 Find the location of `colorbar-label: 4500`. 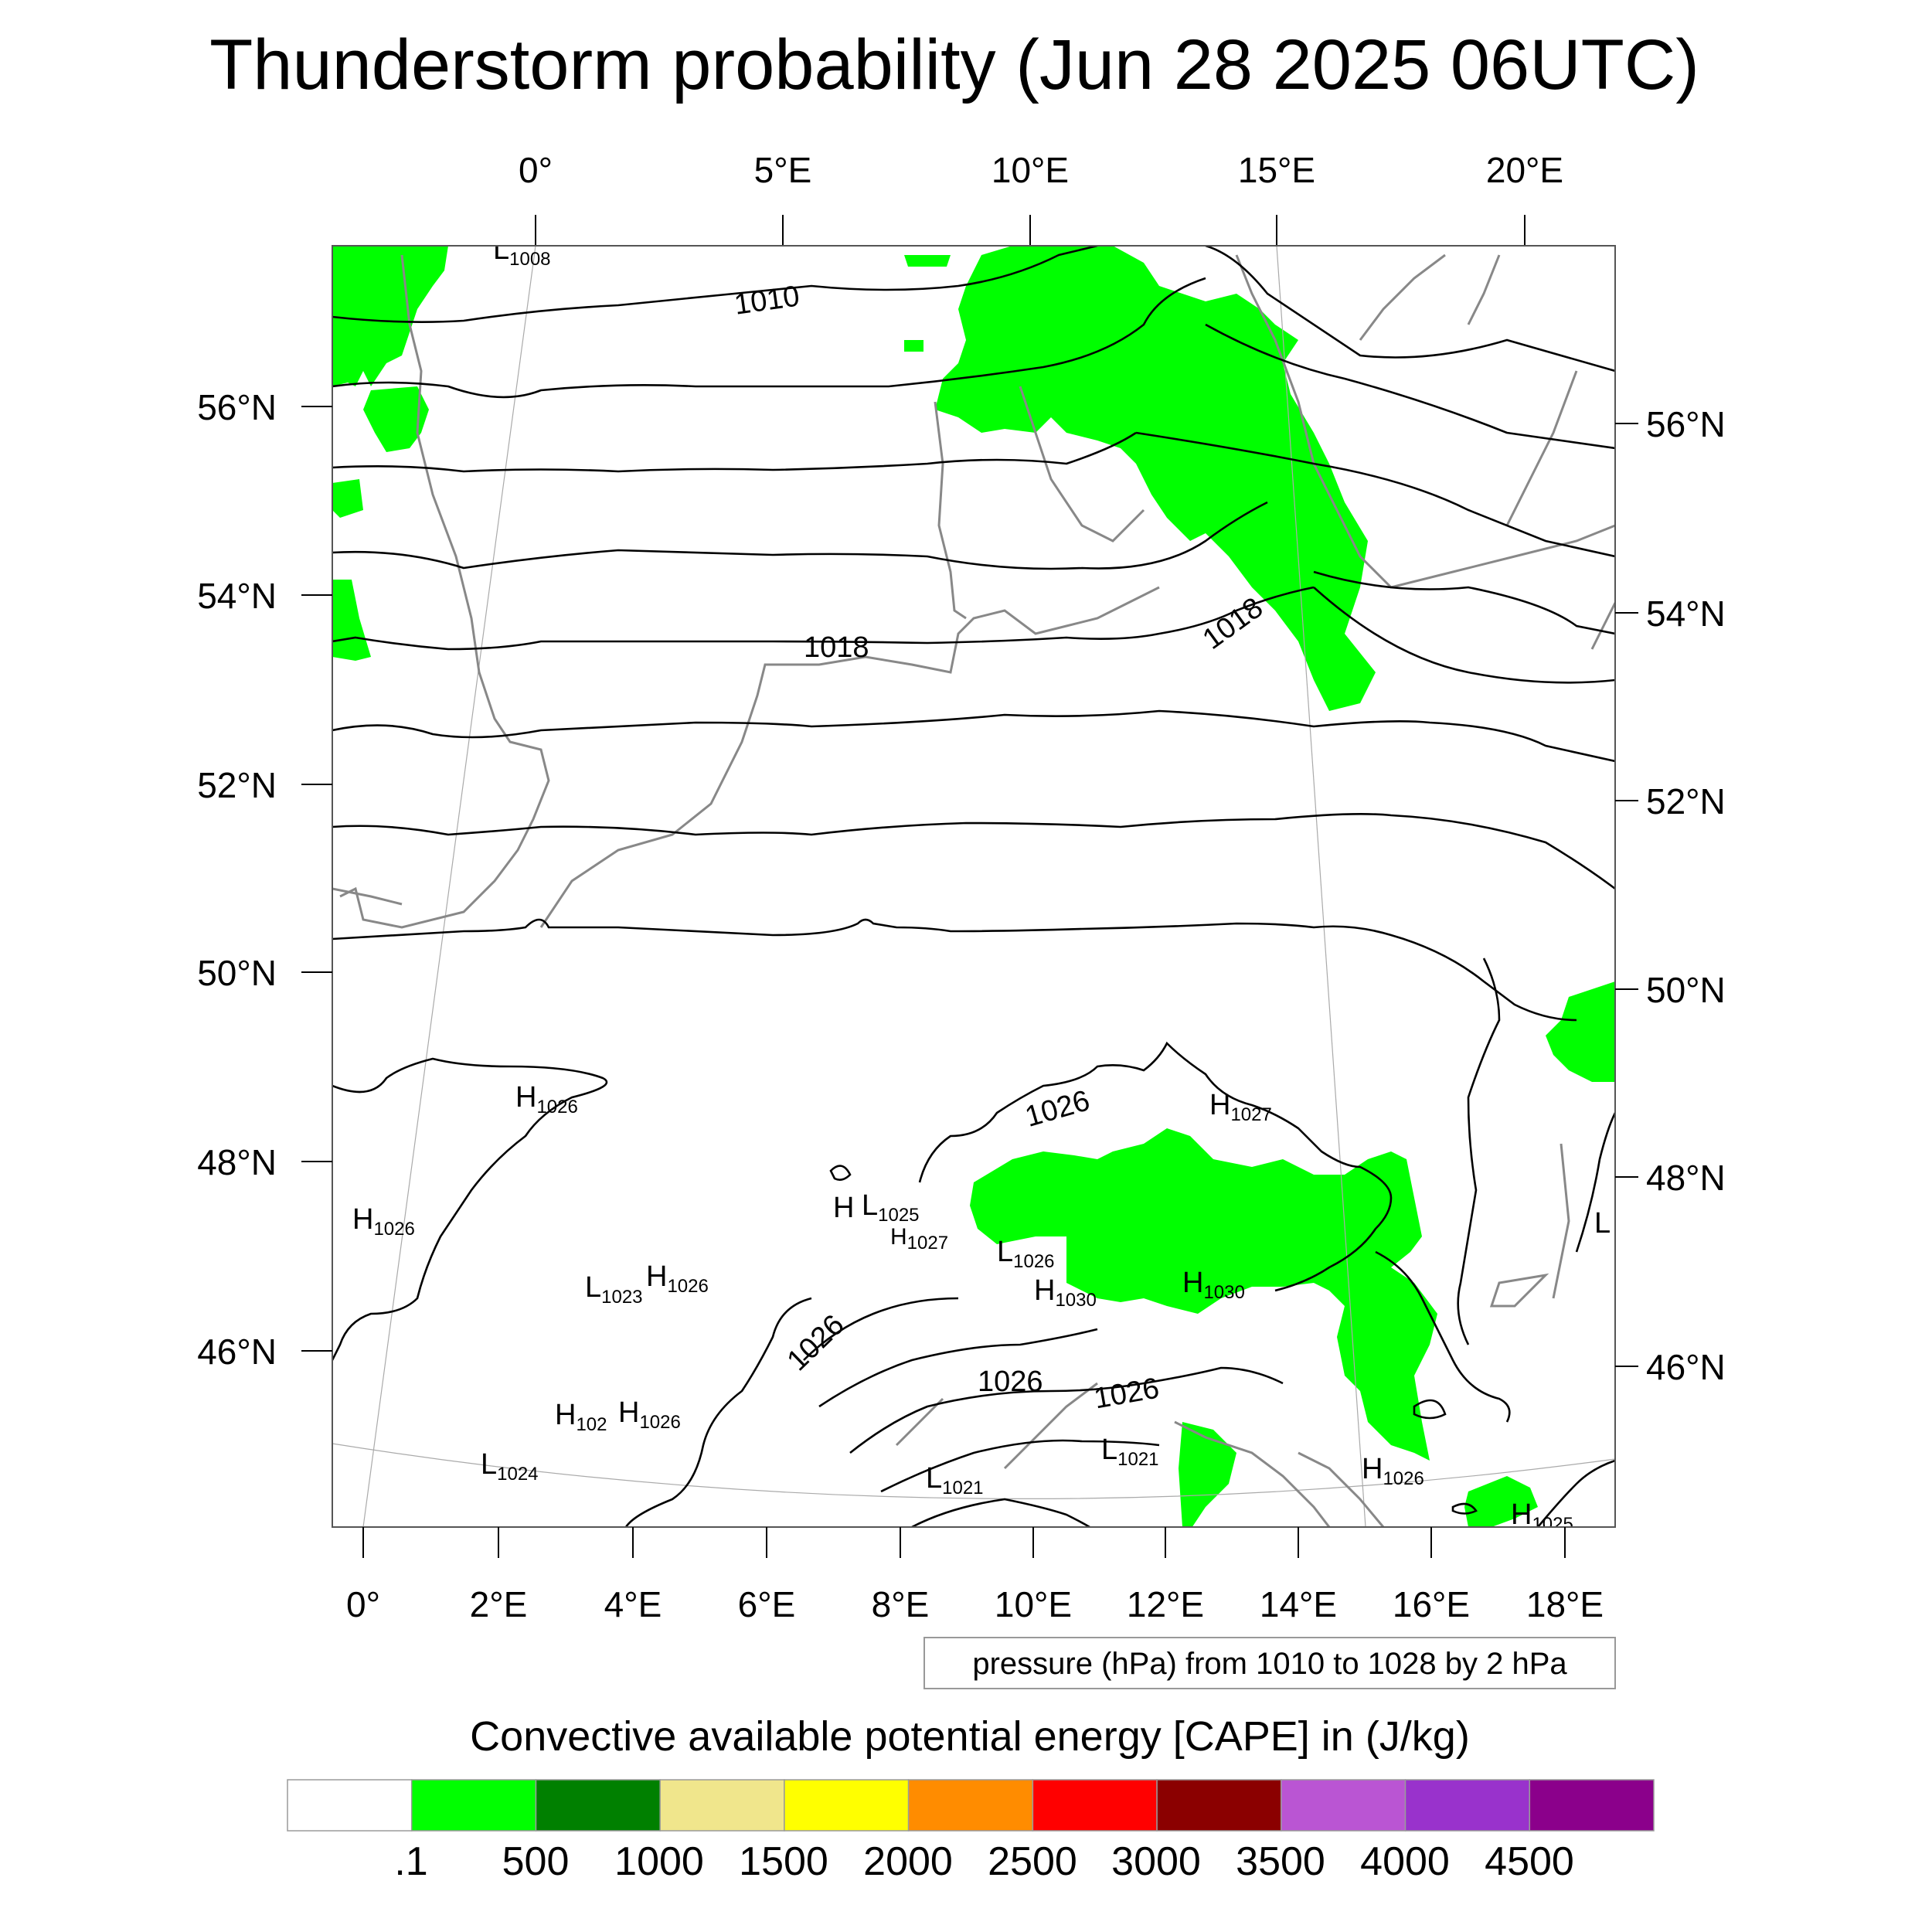

colorbar-label: 4500 is located at coordinates (1530, 1862).